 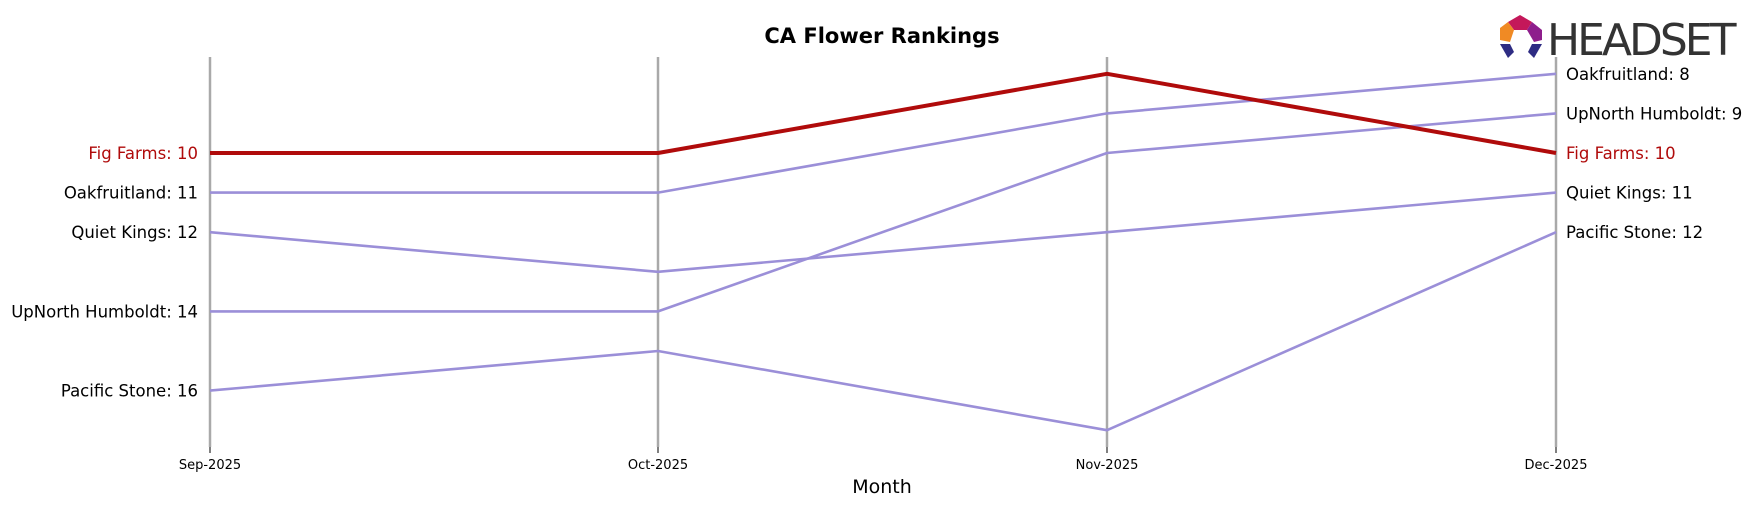 What do you see at coordinates (882, 487) in the screenshot?
I see `x-axis-label: Month` at bounding box center [882, 487].